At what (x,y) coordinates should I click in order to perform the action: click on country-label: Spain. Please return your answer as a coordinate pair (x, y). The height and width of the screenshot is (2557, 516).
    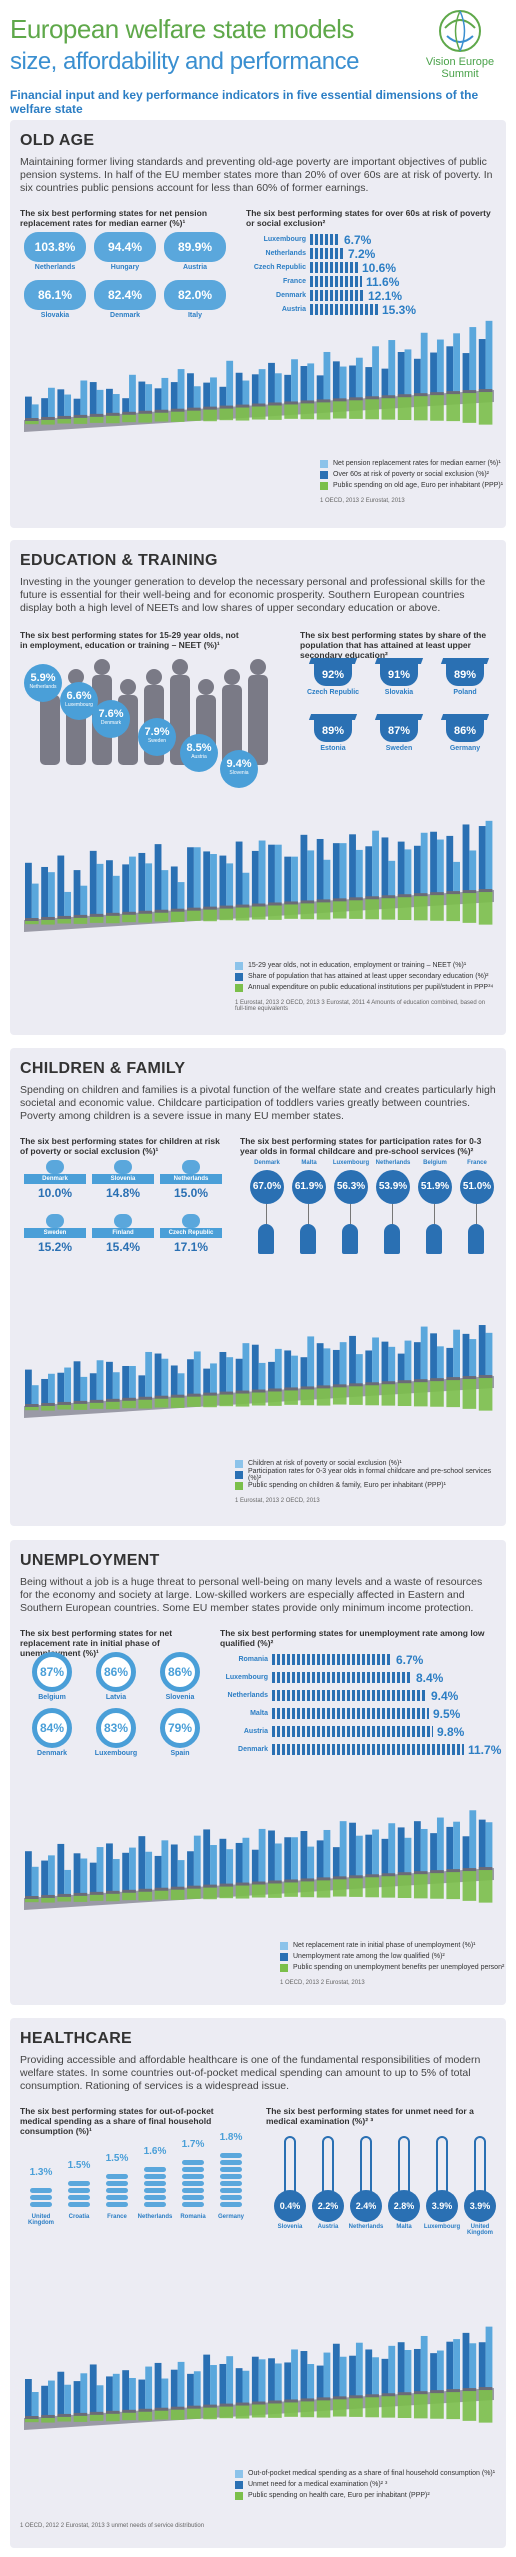
    Looking at the image, I should click on (180, 1753).